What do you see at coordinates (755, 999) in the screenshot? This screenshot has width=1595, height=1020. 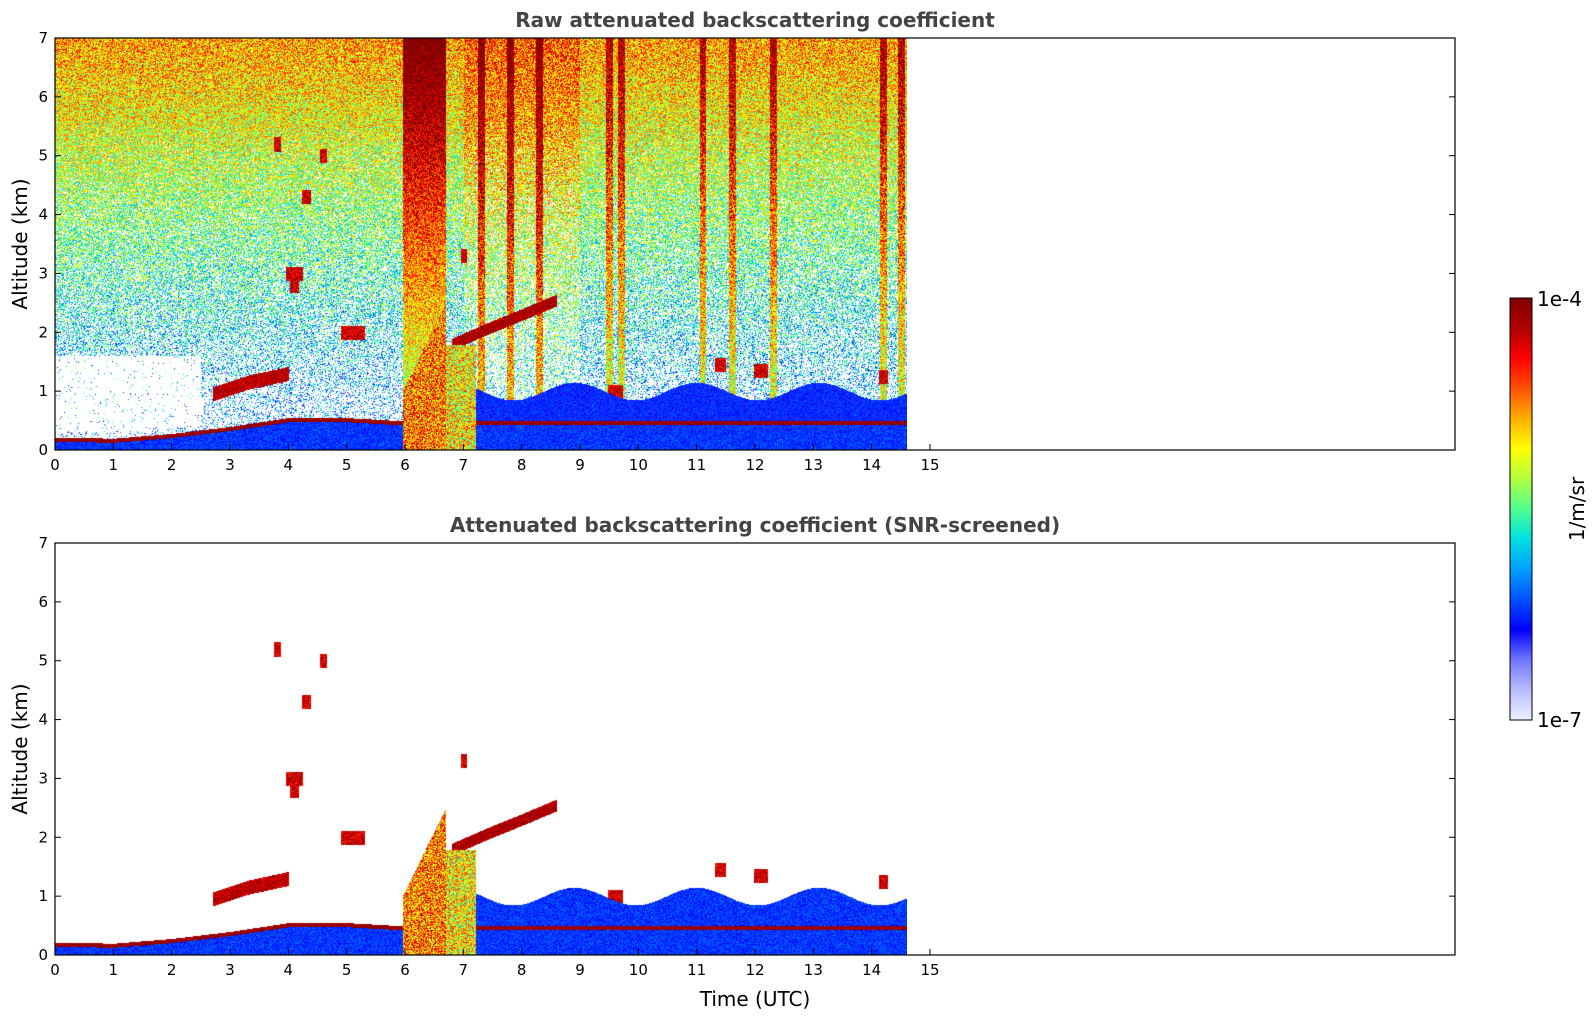 I see `panel-screened-xlabel: Time (UTC)` at bounding box center [755, 999].